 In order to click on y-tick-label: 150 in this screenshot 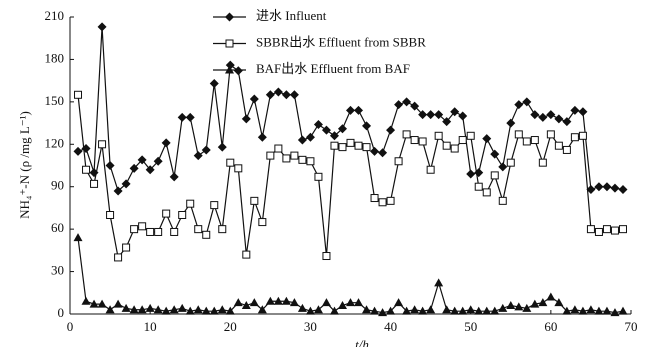, I will do `click(55, 100)`.